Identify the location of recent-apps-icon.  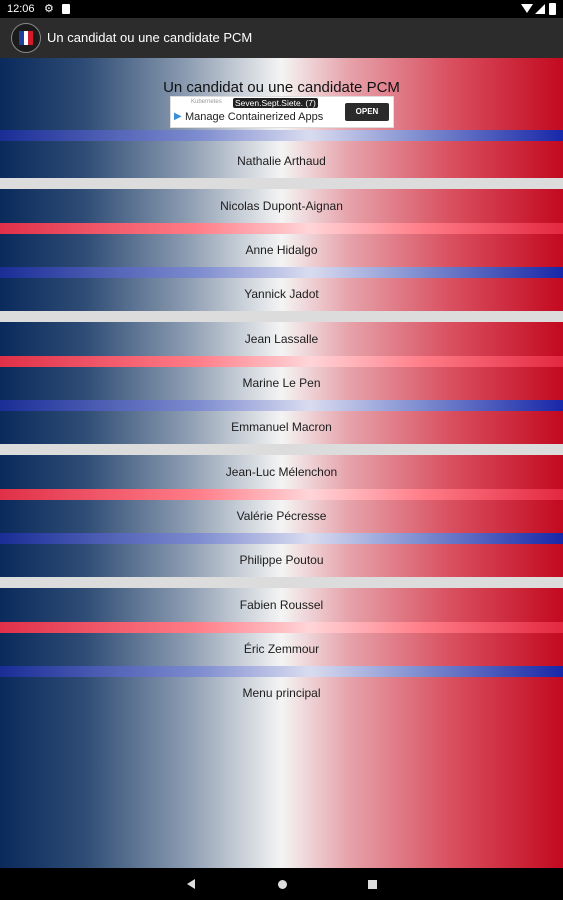
(372, 884).